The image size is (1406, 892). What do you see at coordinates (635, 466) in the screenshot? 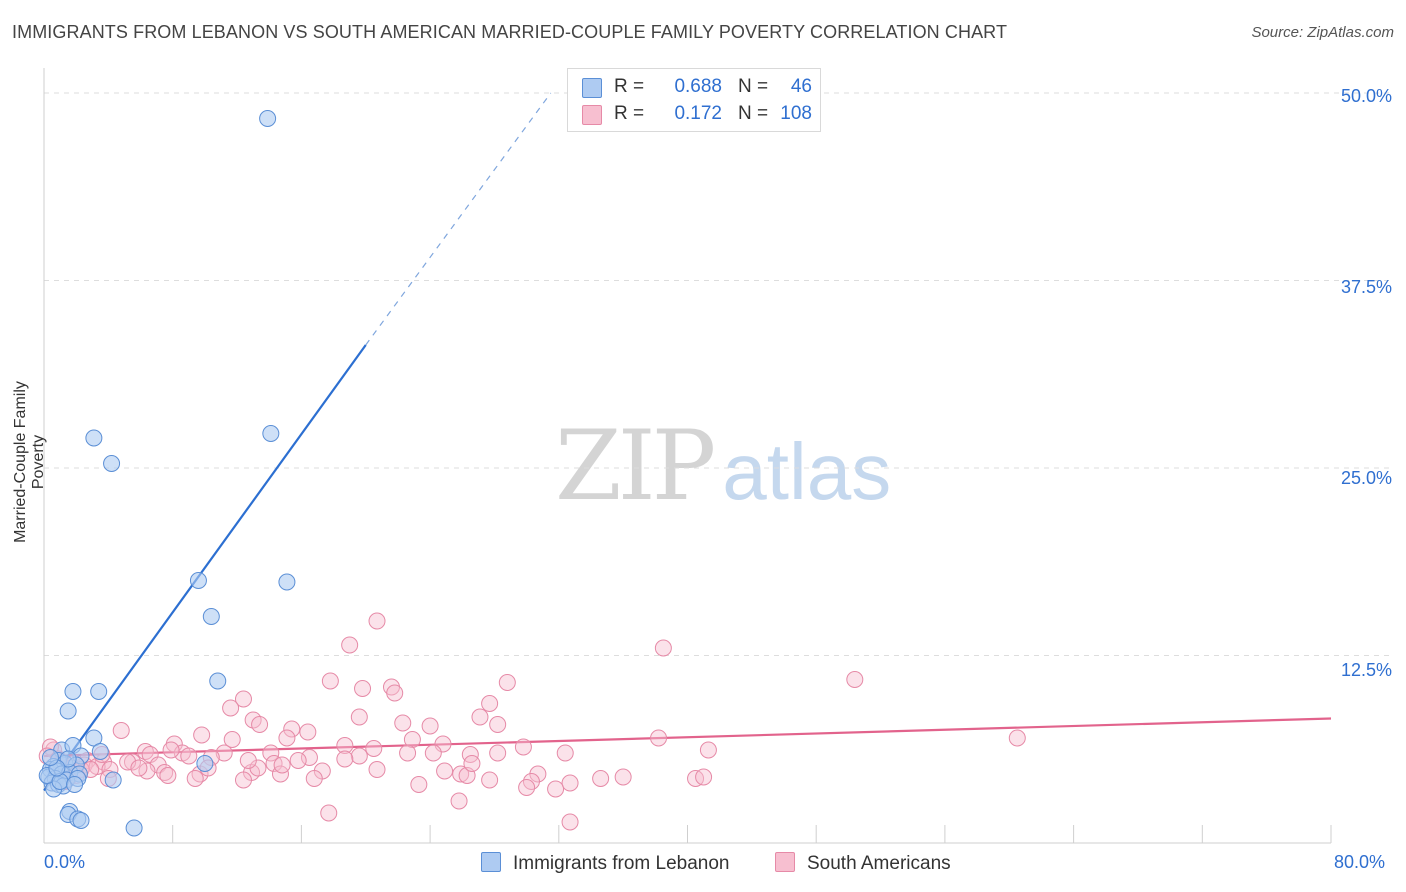
I see `watermark-zip: ZIP` at bounding box center [635, 466].